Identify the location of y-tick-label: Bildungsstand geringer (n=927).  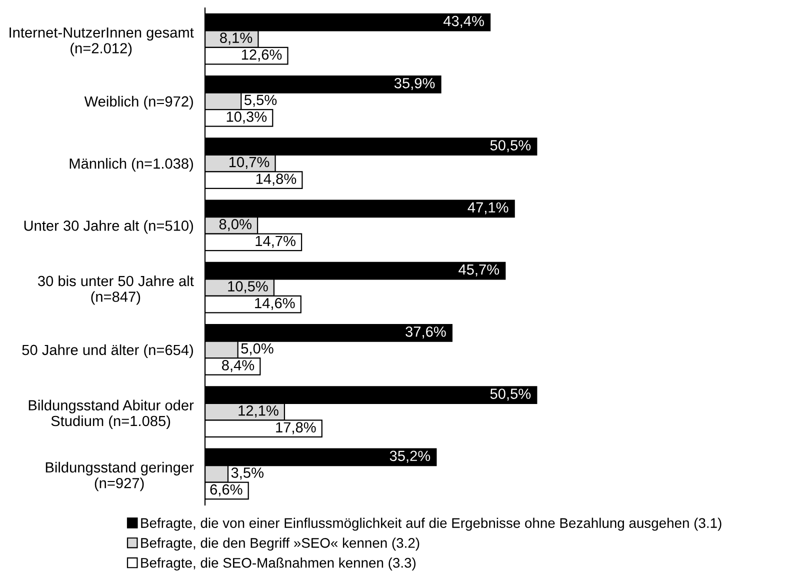
(120, 477).